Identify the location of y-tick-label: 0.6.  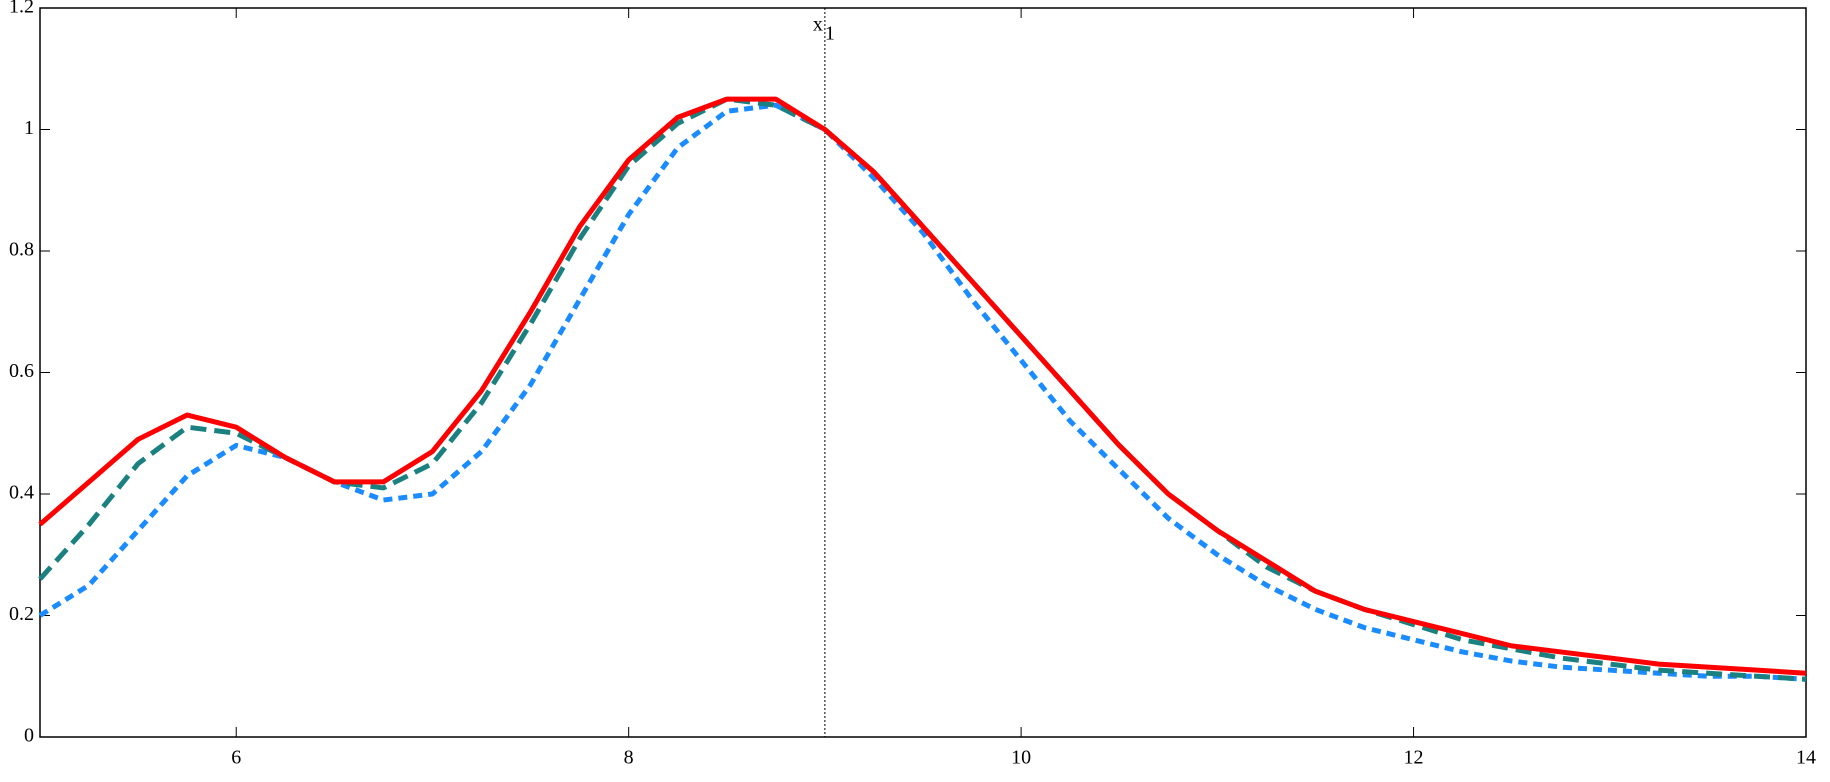
(21, 371).